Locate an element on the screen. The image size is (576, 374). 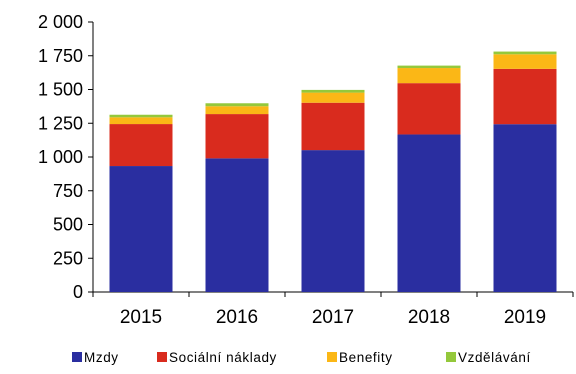
y-tick-label: 0 is located at coordinates (78, 292).